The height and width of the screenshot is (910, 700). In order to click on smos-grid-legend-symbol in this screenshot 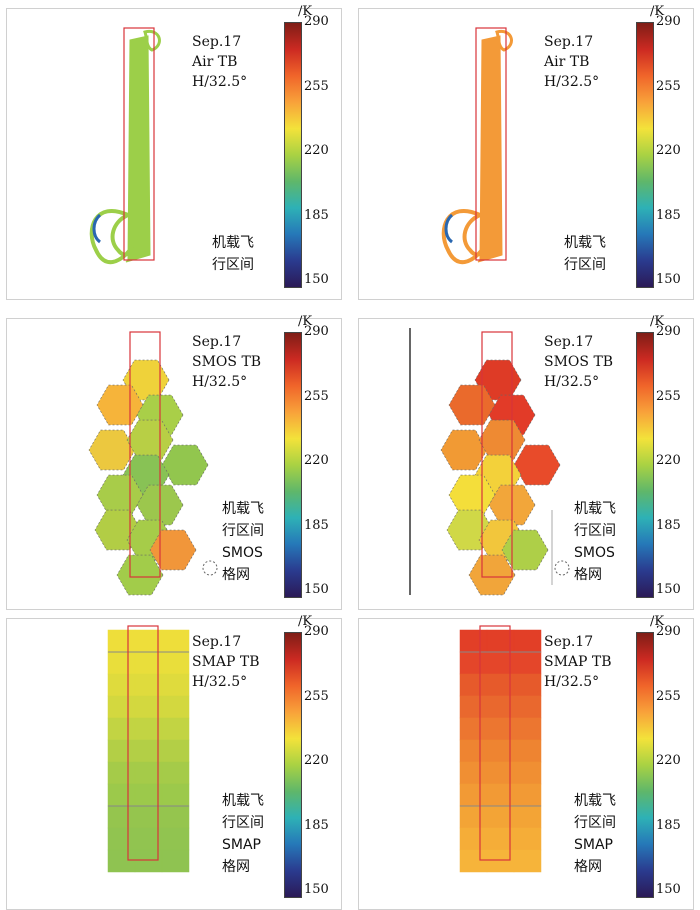, I will do `click(210, 568)`.